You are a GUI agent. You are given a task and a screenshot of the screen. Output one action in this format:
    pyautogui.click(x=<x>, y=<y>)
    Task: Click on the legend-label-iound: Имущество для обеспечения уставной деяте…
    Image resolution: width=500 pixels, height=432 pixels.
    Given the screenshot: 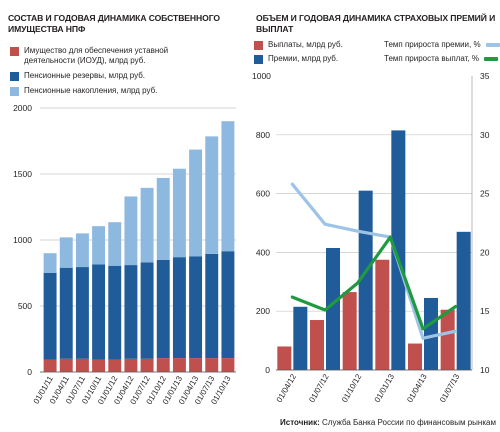 What is the action you would take?
    pyautogui.click(x=96, y=55)
    